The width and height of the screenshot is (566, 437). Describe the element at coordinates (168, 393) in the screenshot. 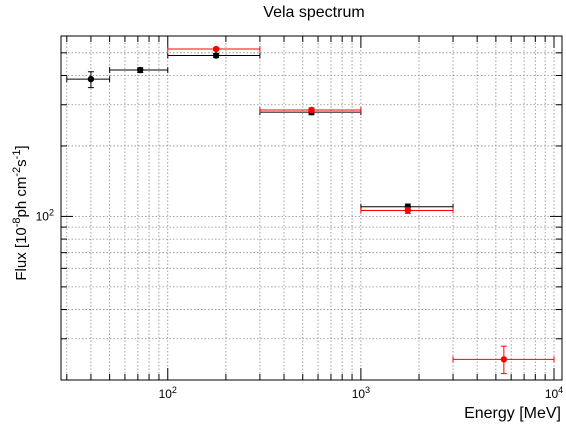

I see `x-tick-label: 10²` at that location.